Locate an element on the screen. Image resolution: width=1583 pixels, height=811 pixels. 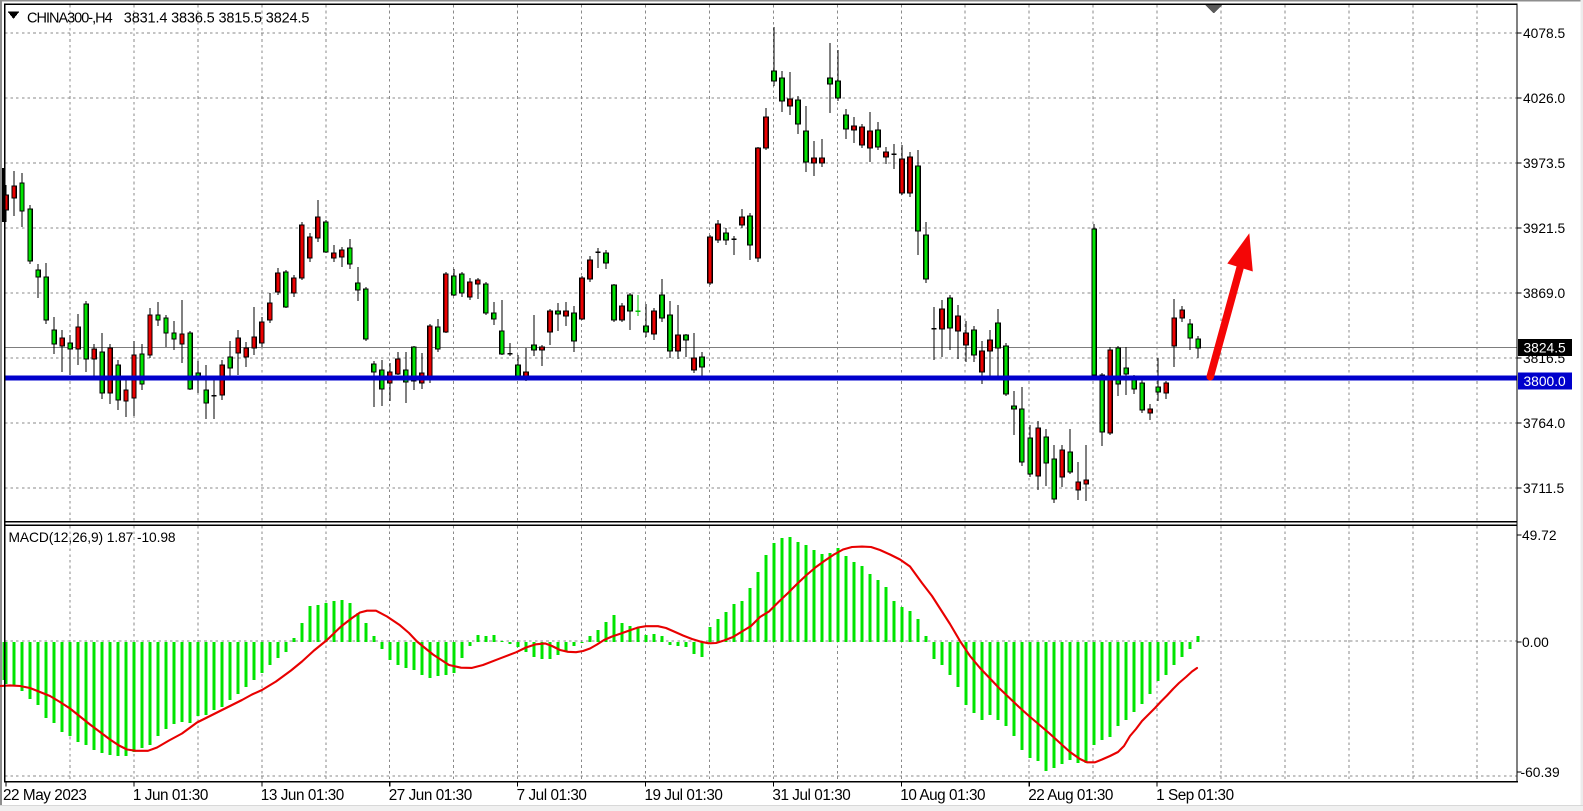
svg-text: 4078.5 is located at coordinates (1544, 33).